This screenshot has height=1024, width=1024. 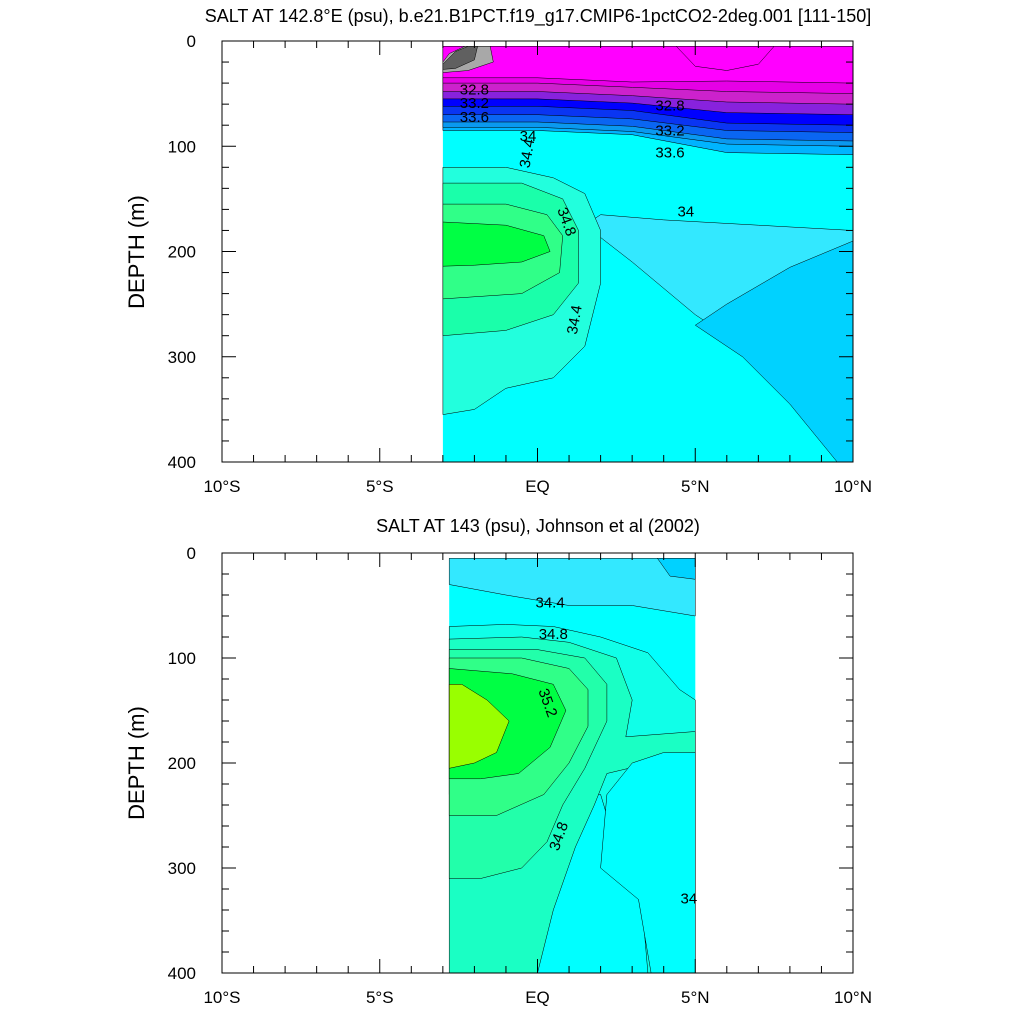 I want to click on contour-label: 34.8, so click(x=553, y=634).